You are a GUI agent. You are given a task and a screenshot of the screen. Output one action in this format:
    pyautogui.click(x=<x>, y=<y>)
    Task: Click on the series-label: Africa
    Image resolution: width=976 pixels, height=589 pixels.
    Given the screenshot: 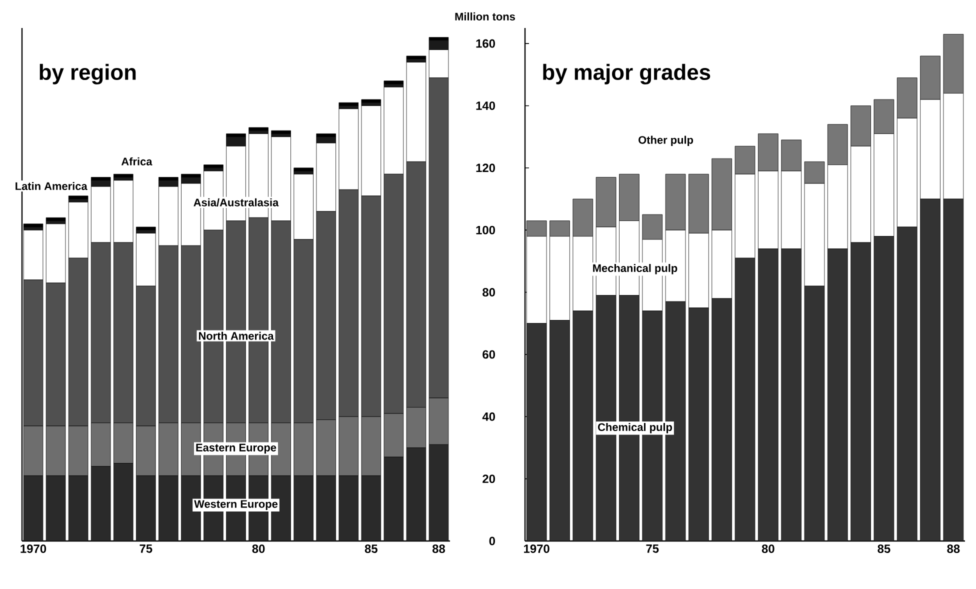 What is the action you would take?
    pyautogui.click(x=136, y=161)
    